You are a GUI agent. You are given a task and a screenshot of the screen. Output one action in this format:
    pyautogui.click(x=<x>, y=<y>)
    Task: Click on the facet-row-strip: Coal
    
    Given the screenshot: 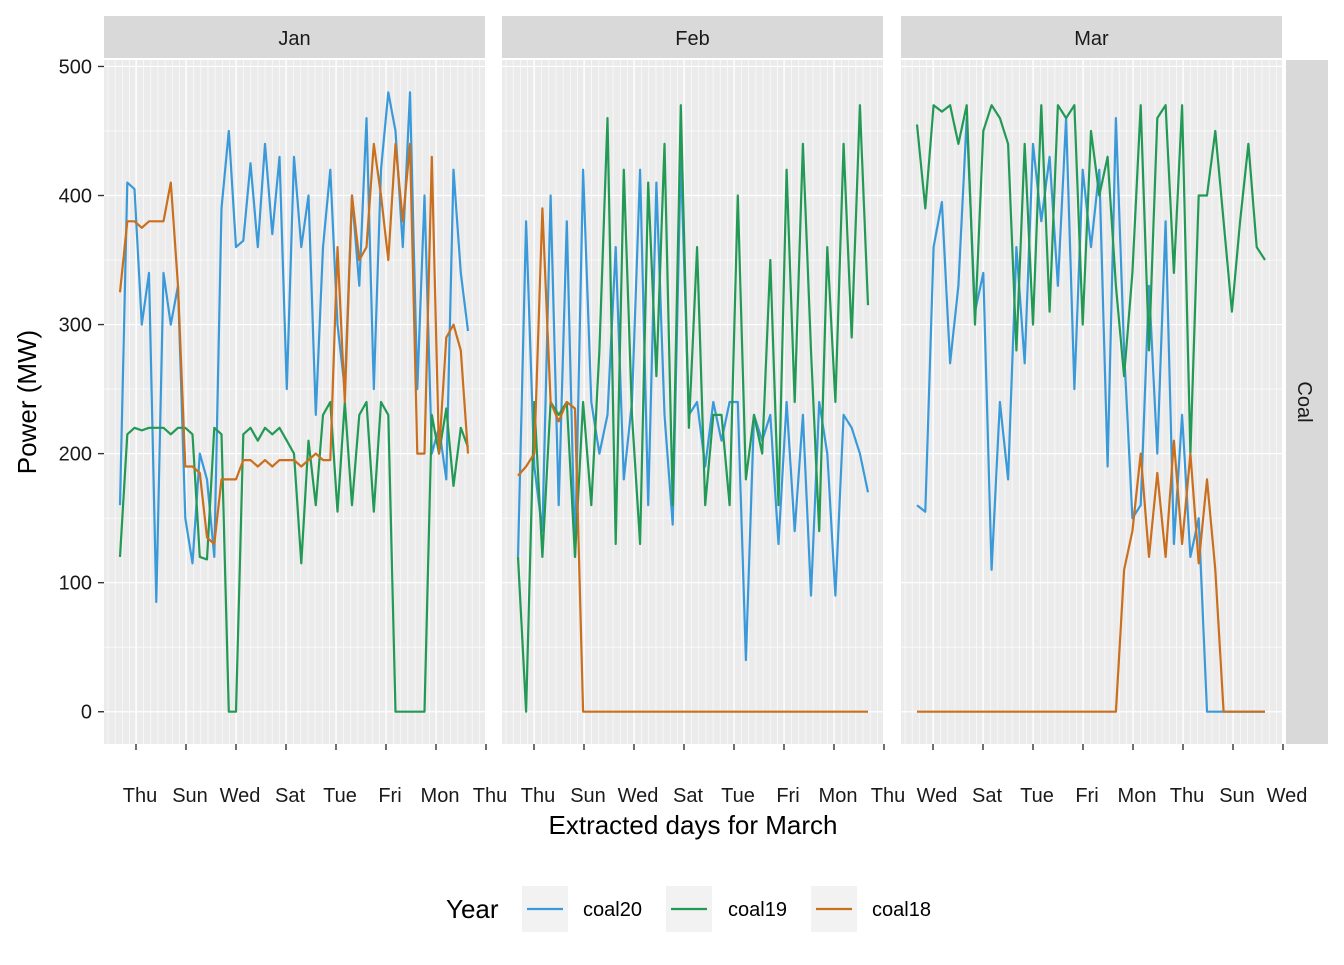 What is the action you would take?
    pyautogui.click(x=1307, y=402)
    